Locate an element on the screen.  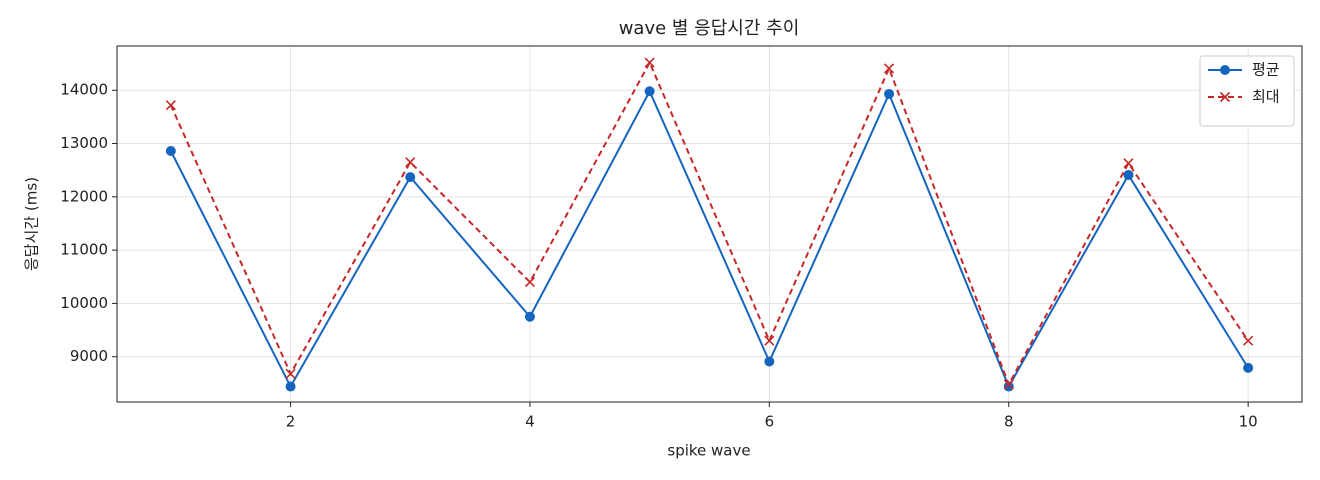
y-tick-label: 14000 is located at coordinates (84, 90).